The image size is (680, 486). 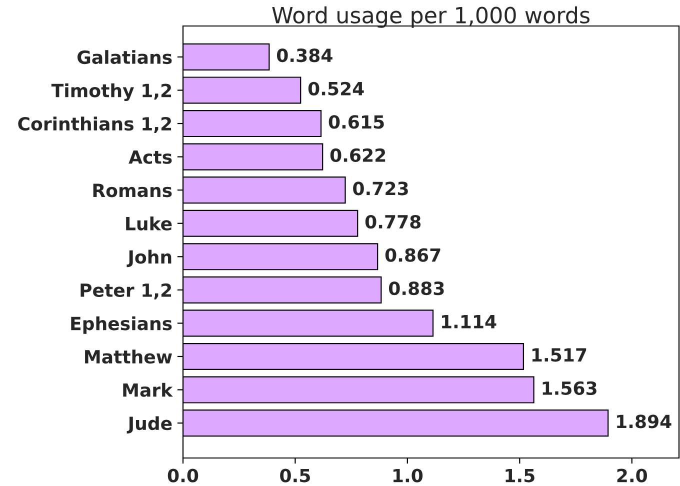 I want to click on data-label: 0.615, so click(x=356, y=122).